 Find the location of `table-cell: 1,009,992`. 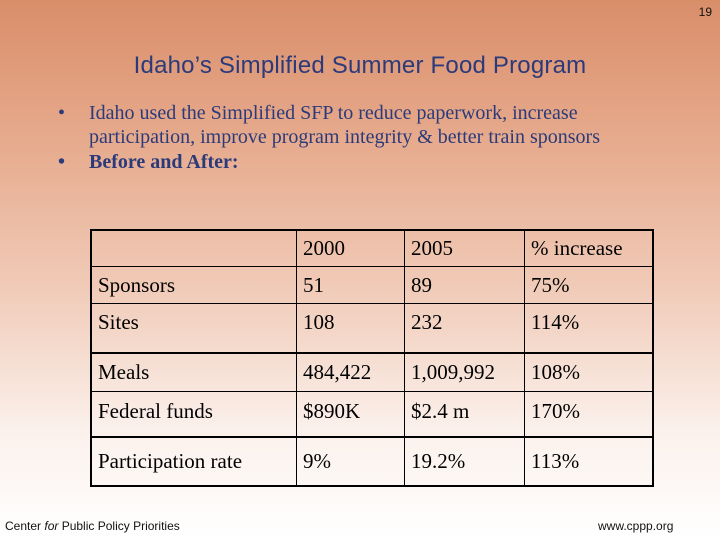

table-cell: 1,009,992 is located at coordinates (464, 372).